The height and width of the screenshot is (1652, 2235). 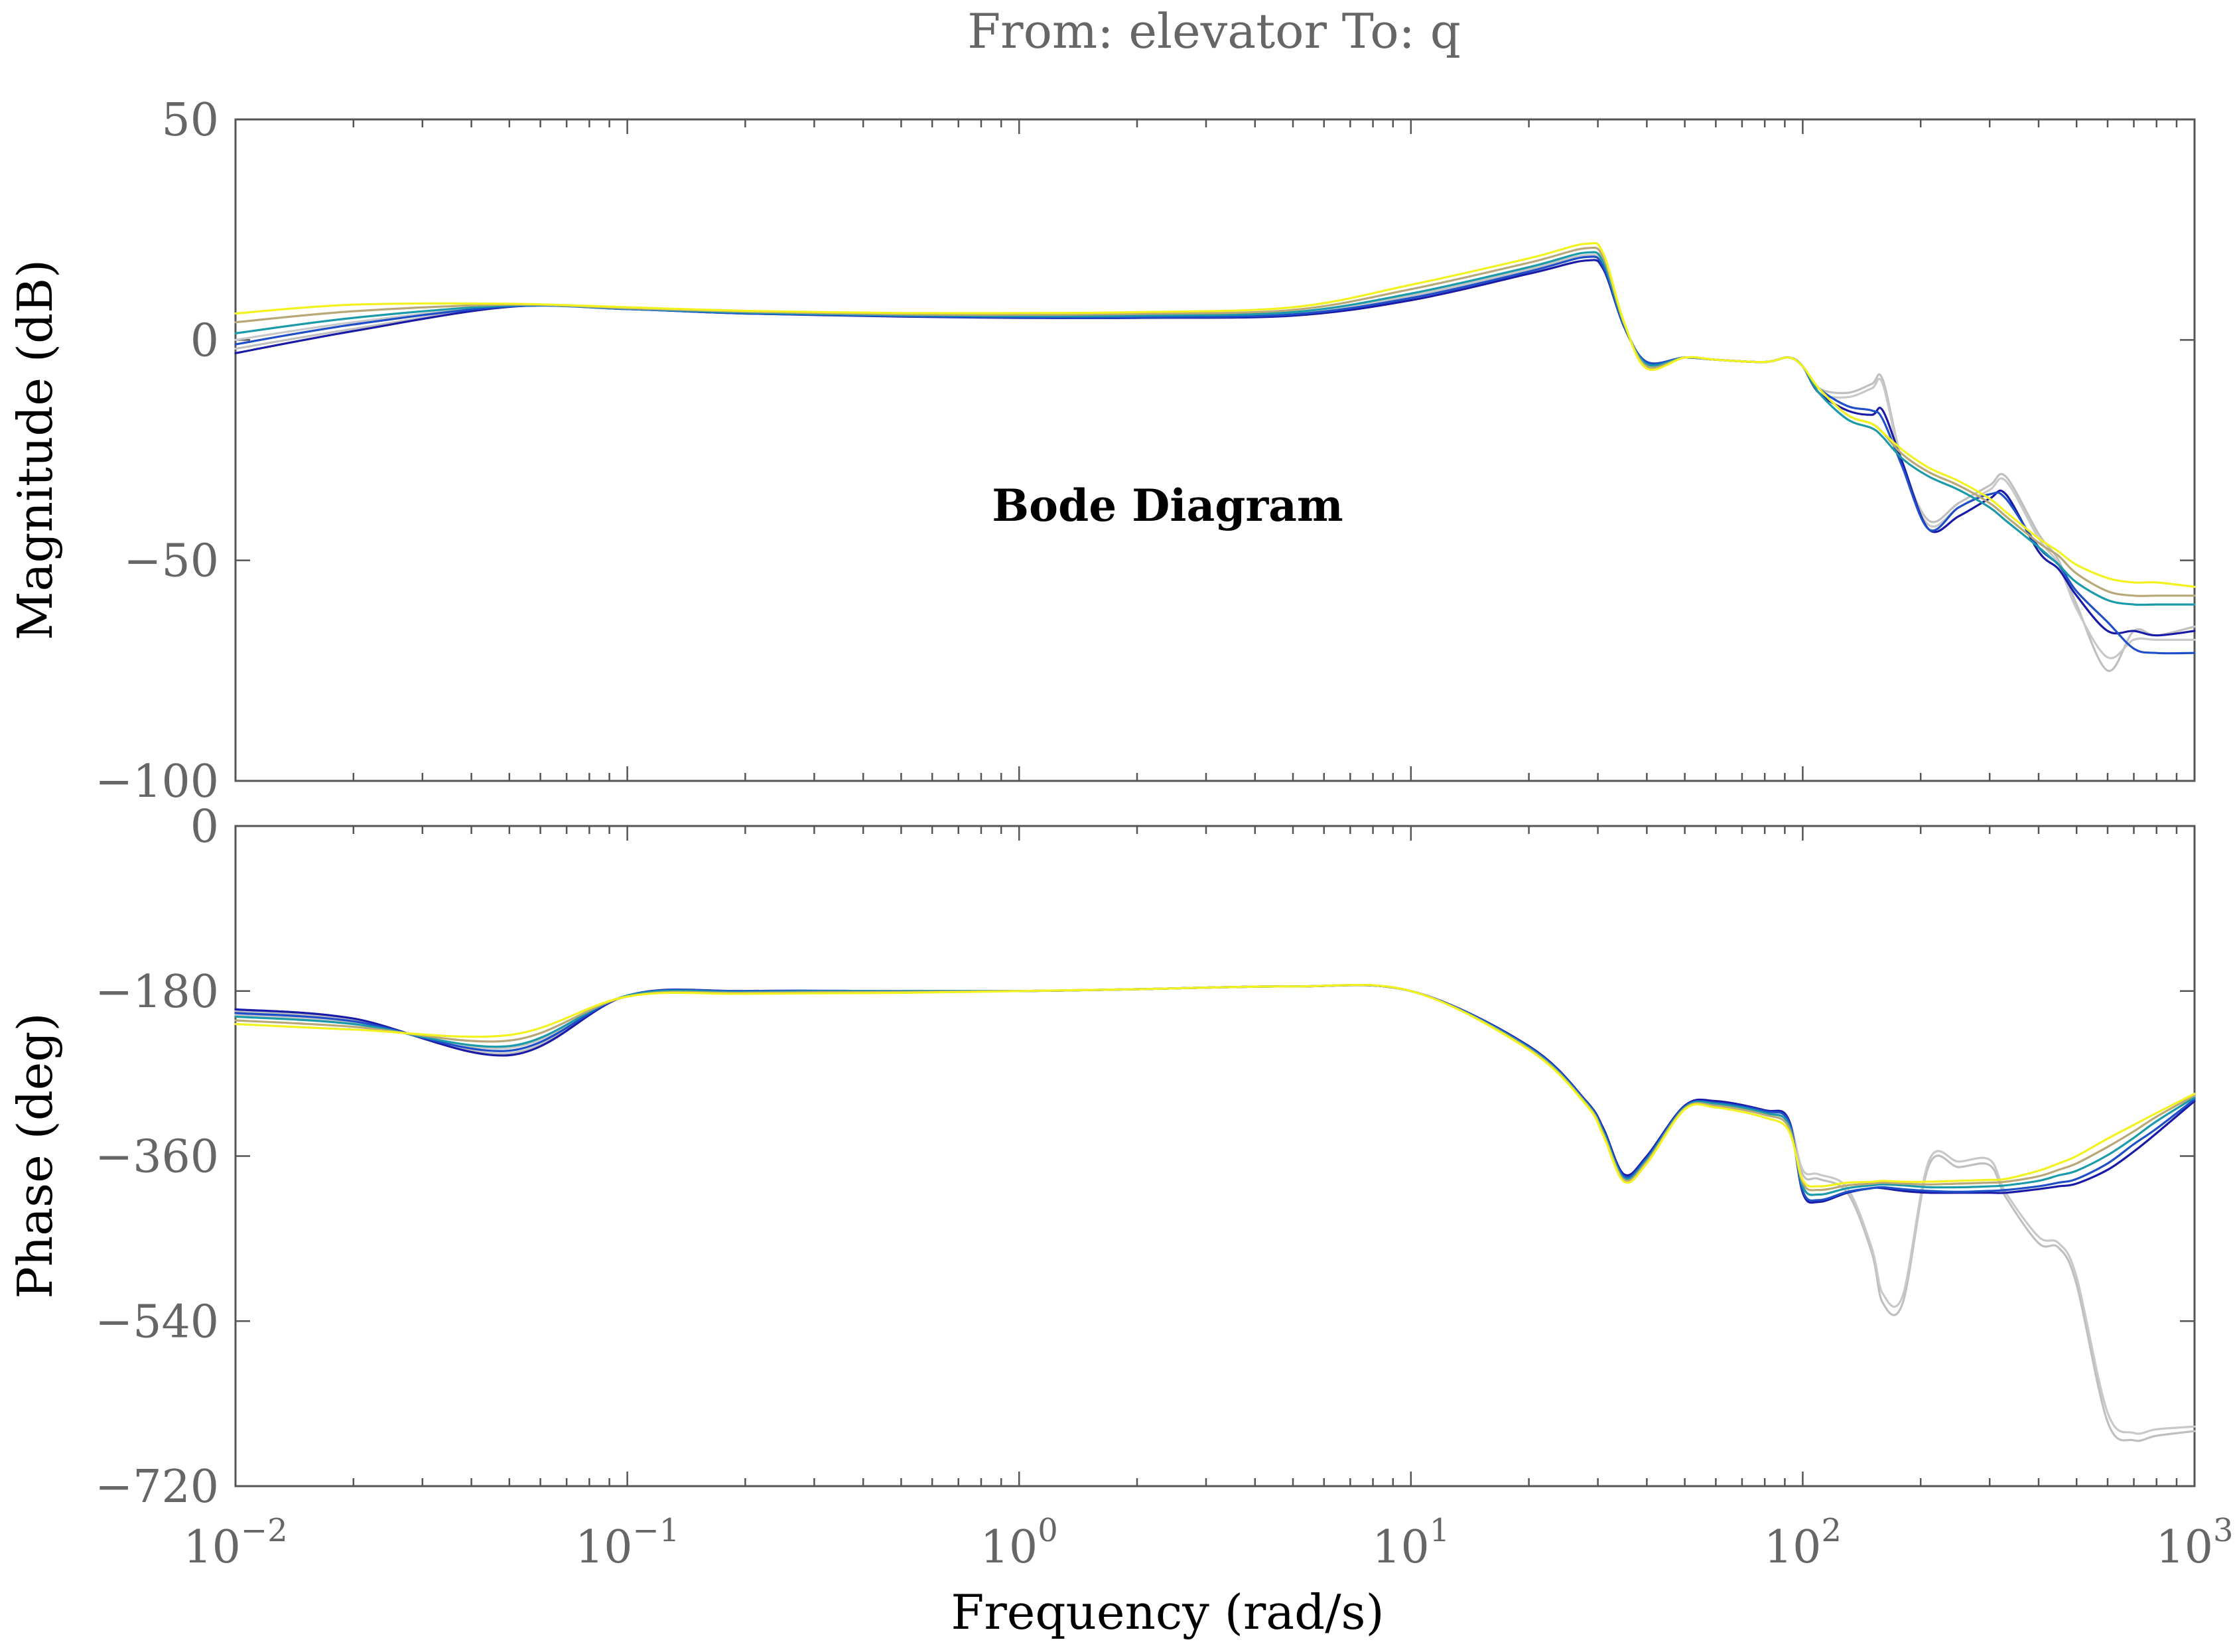 I want to click on y-tick-label: −540, so click(x=157, y=1322).